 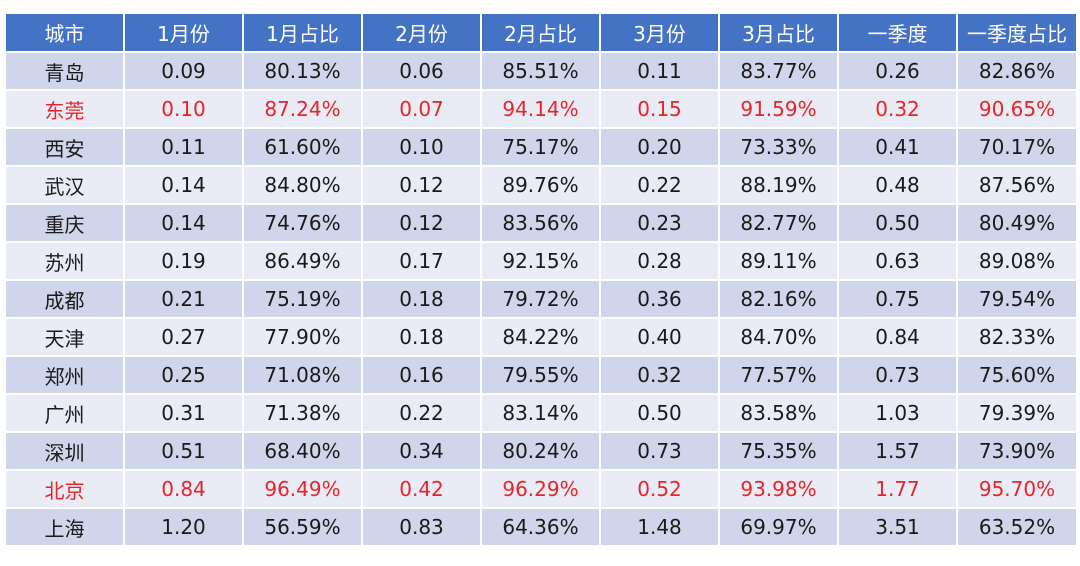 I want to click on value-cell: 79.72%, so click(x=540, y=299).